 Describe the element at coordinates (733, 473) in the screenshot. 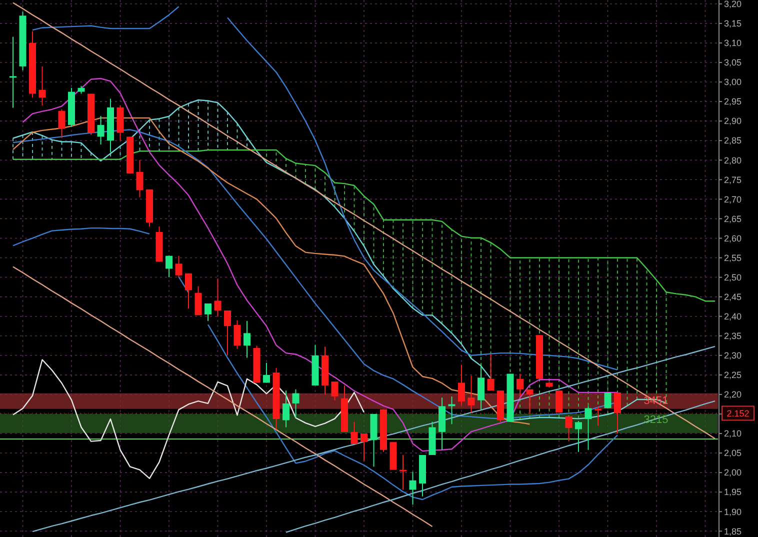

I see `y-tick-label: 2,00` at that location.